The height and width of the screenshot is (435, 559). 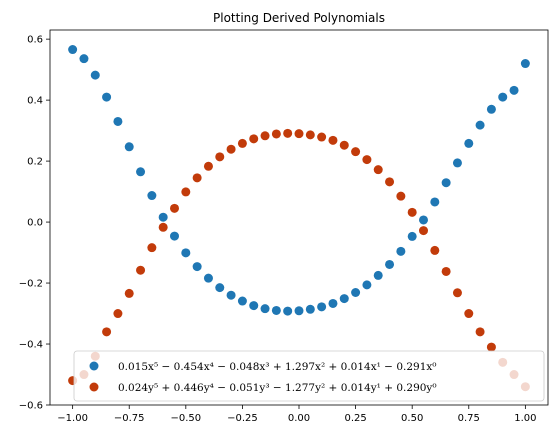 What do you see at coordinates (72, 418) in the screenshot?
I see `x-tick-label: −1.00` at bounding box center [72, 418].